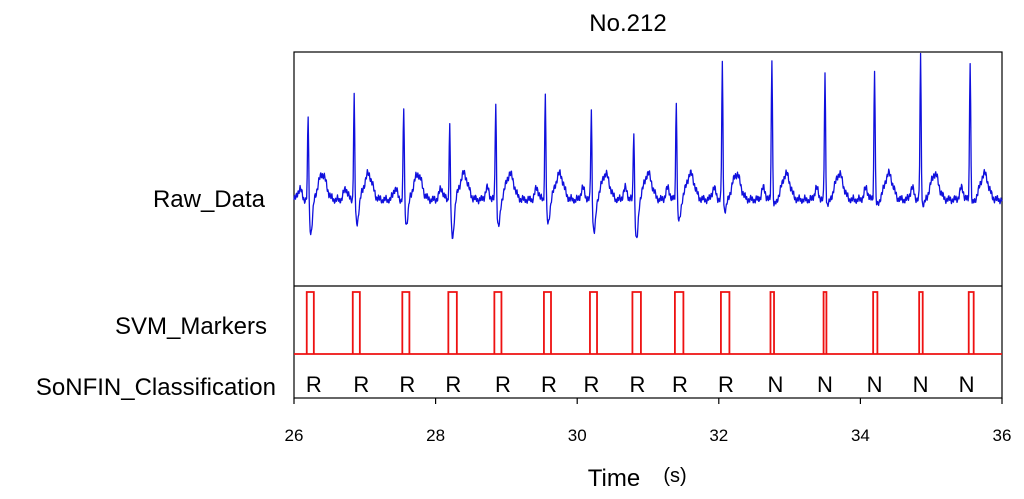 The height and width of the screenshot is (499, 1024). Describe the element at coordinates (674, 476) in the screenshot. I see `x-axis-unit: (s)` at that location.